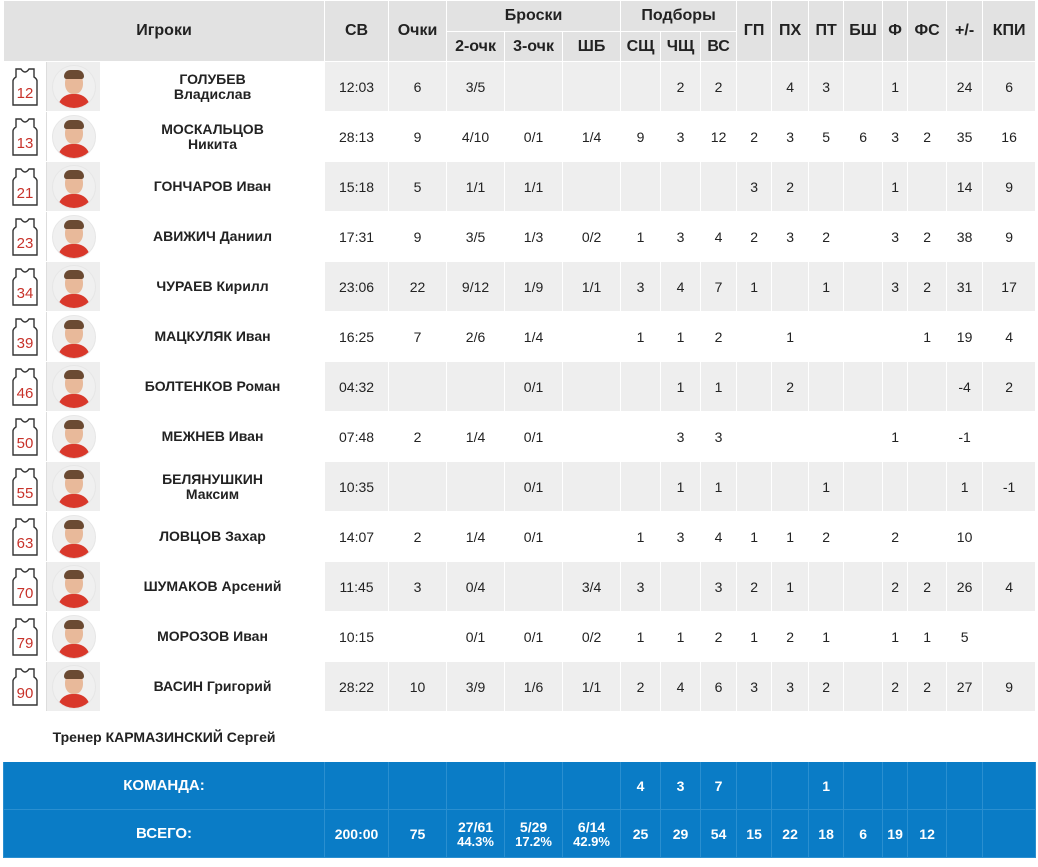 This screenshot has height=867, width=1038. Describe the element at coordinates (927, 436) in the screenshot. I see `player-fs` at that location.